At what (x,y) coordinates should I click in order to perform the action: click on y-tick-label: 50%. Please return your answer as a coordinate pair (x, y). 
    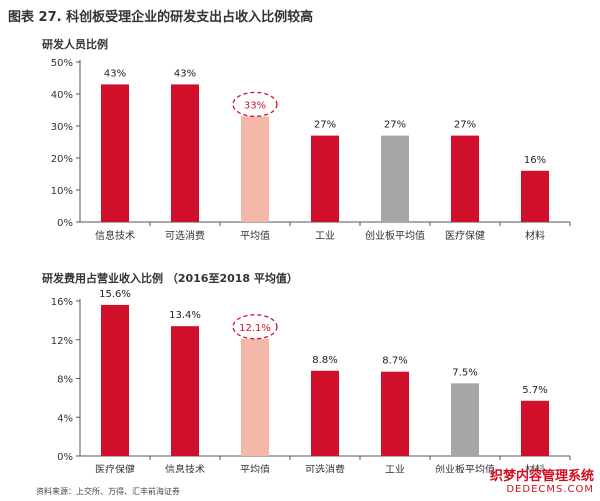
    Looking at the image, I should click on (62, 63).